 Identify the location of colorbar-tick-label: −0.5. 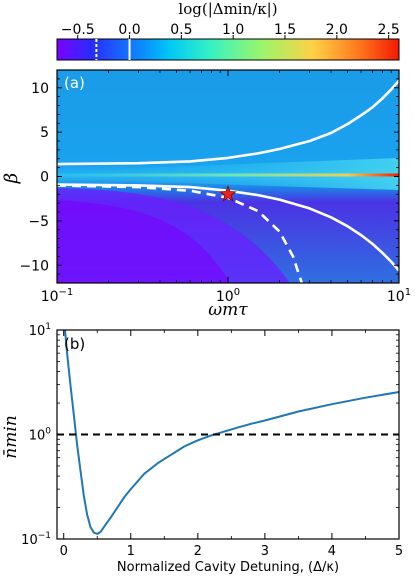
(78, 30).